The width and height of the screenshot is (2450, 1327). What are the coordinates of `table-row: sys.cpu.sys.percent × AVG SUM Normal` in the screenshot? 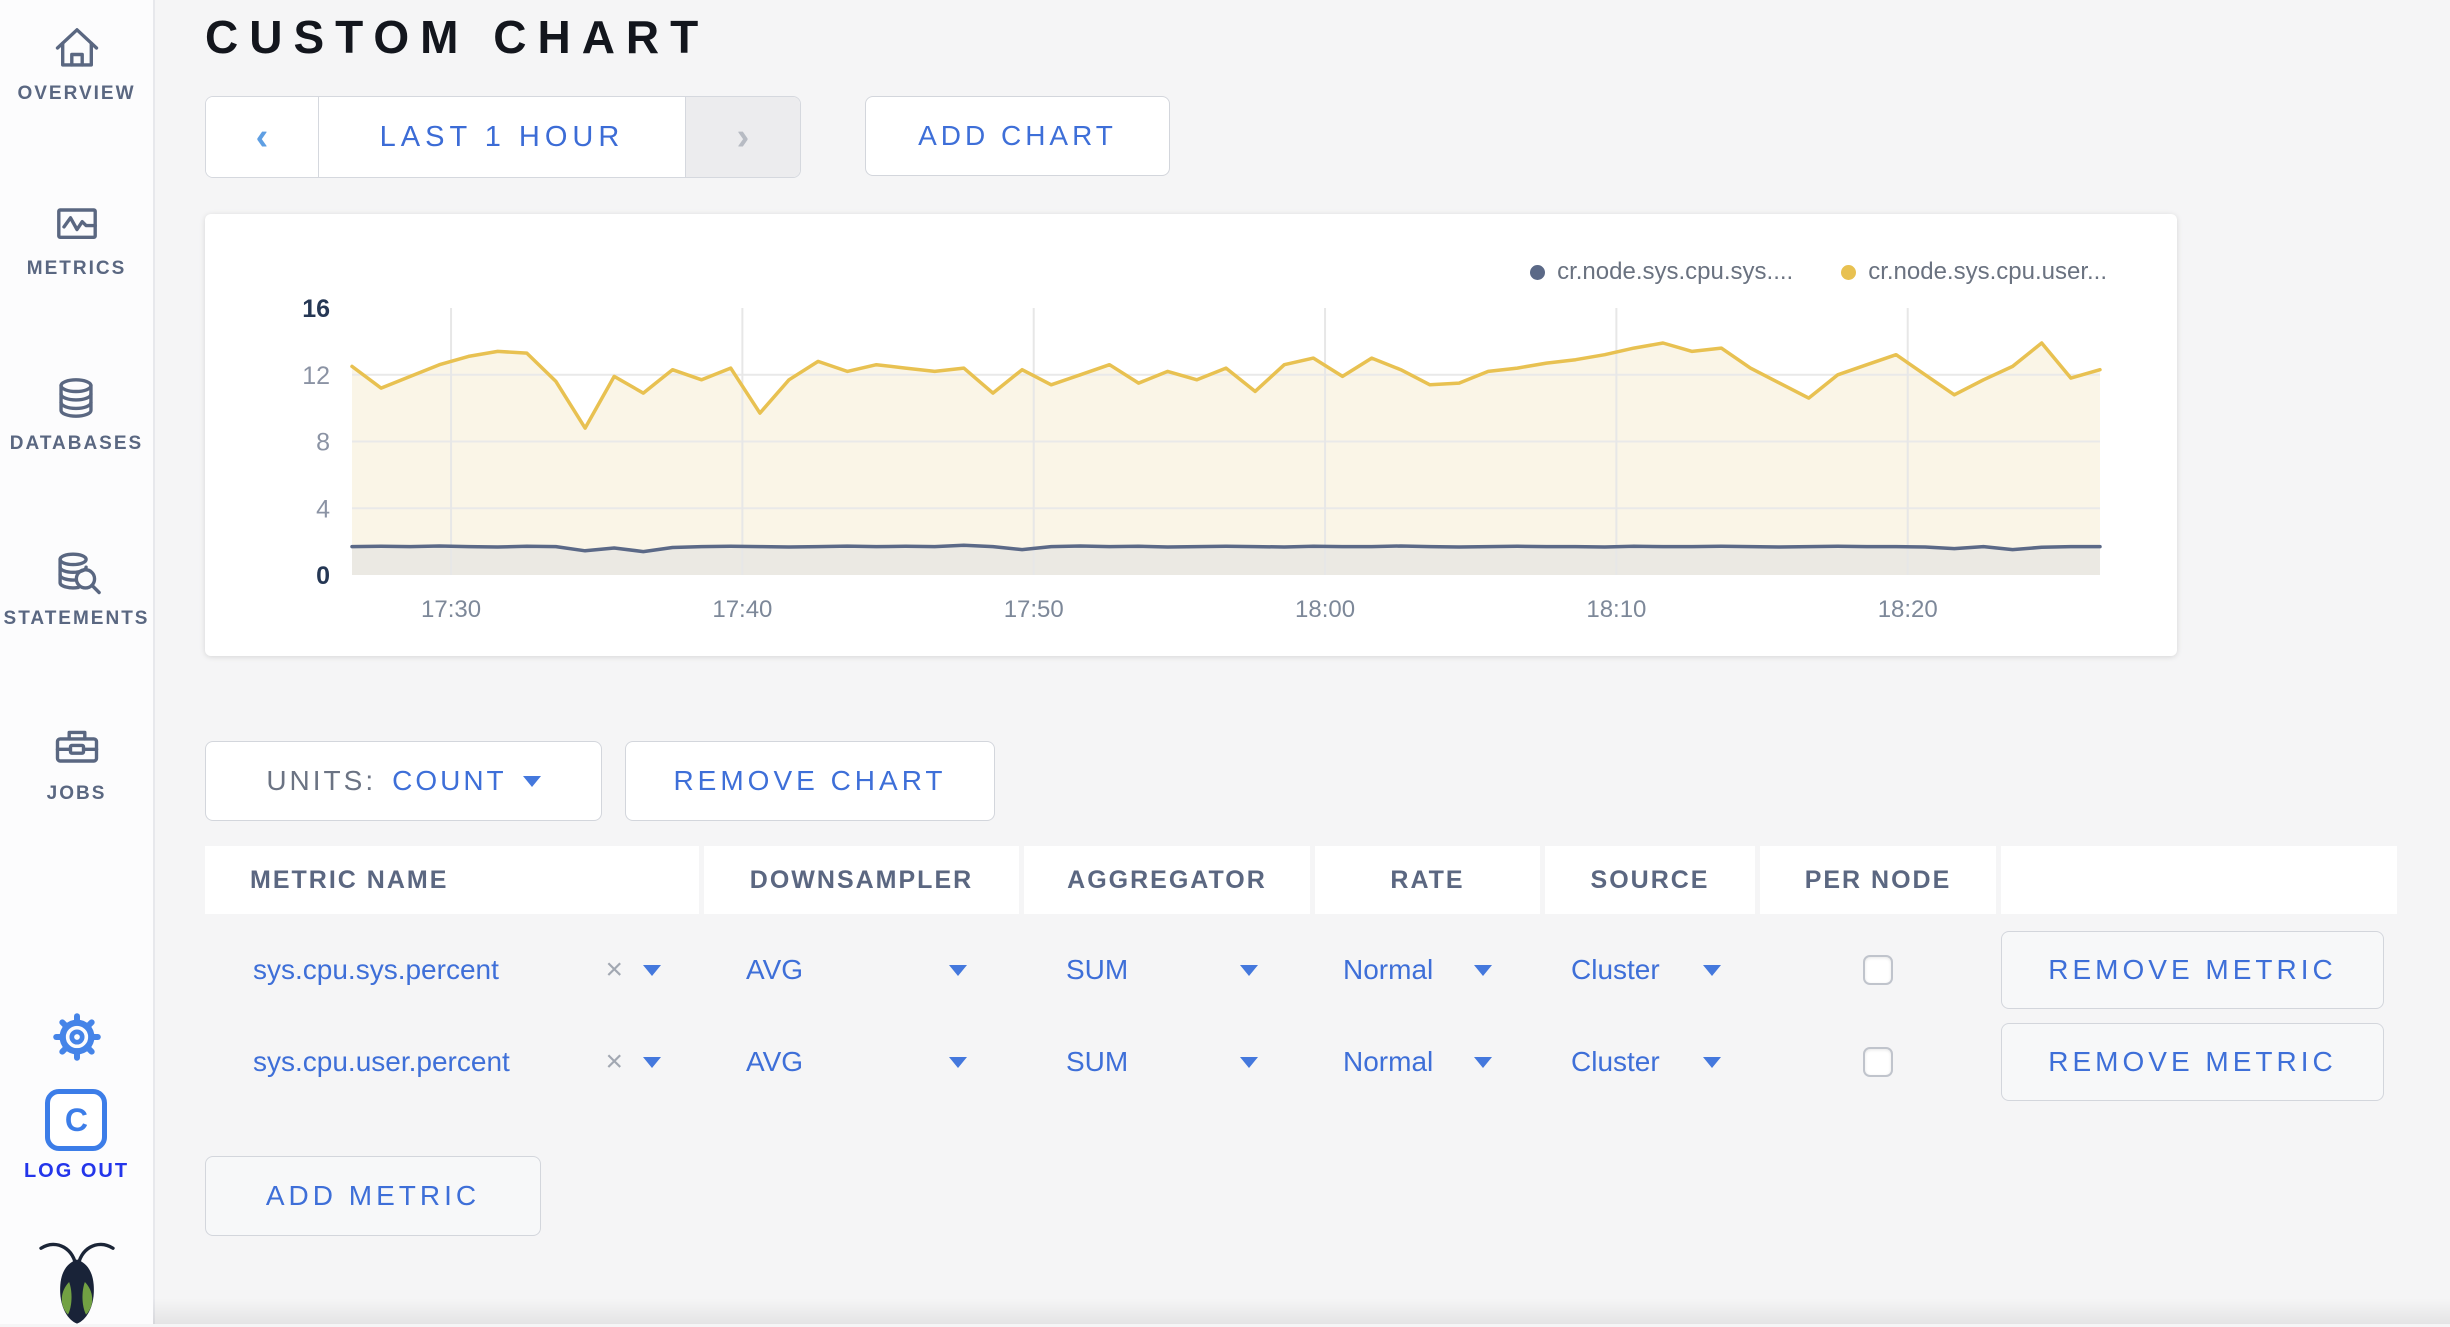 It's located at (1301, 970).